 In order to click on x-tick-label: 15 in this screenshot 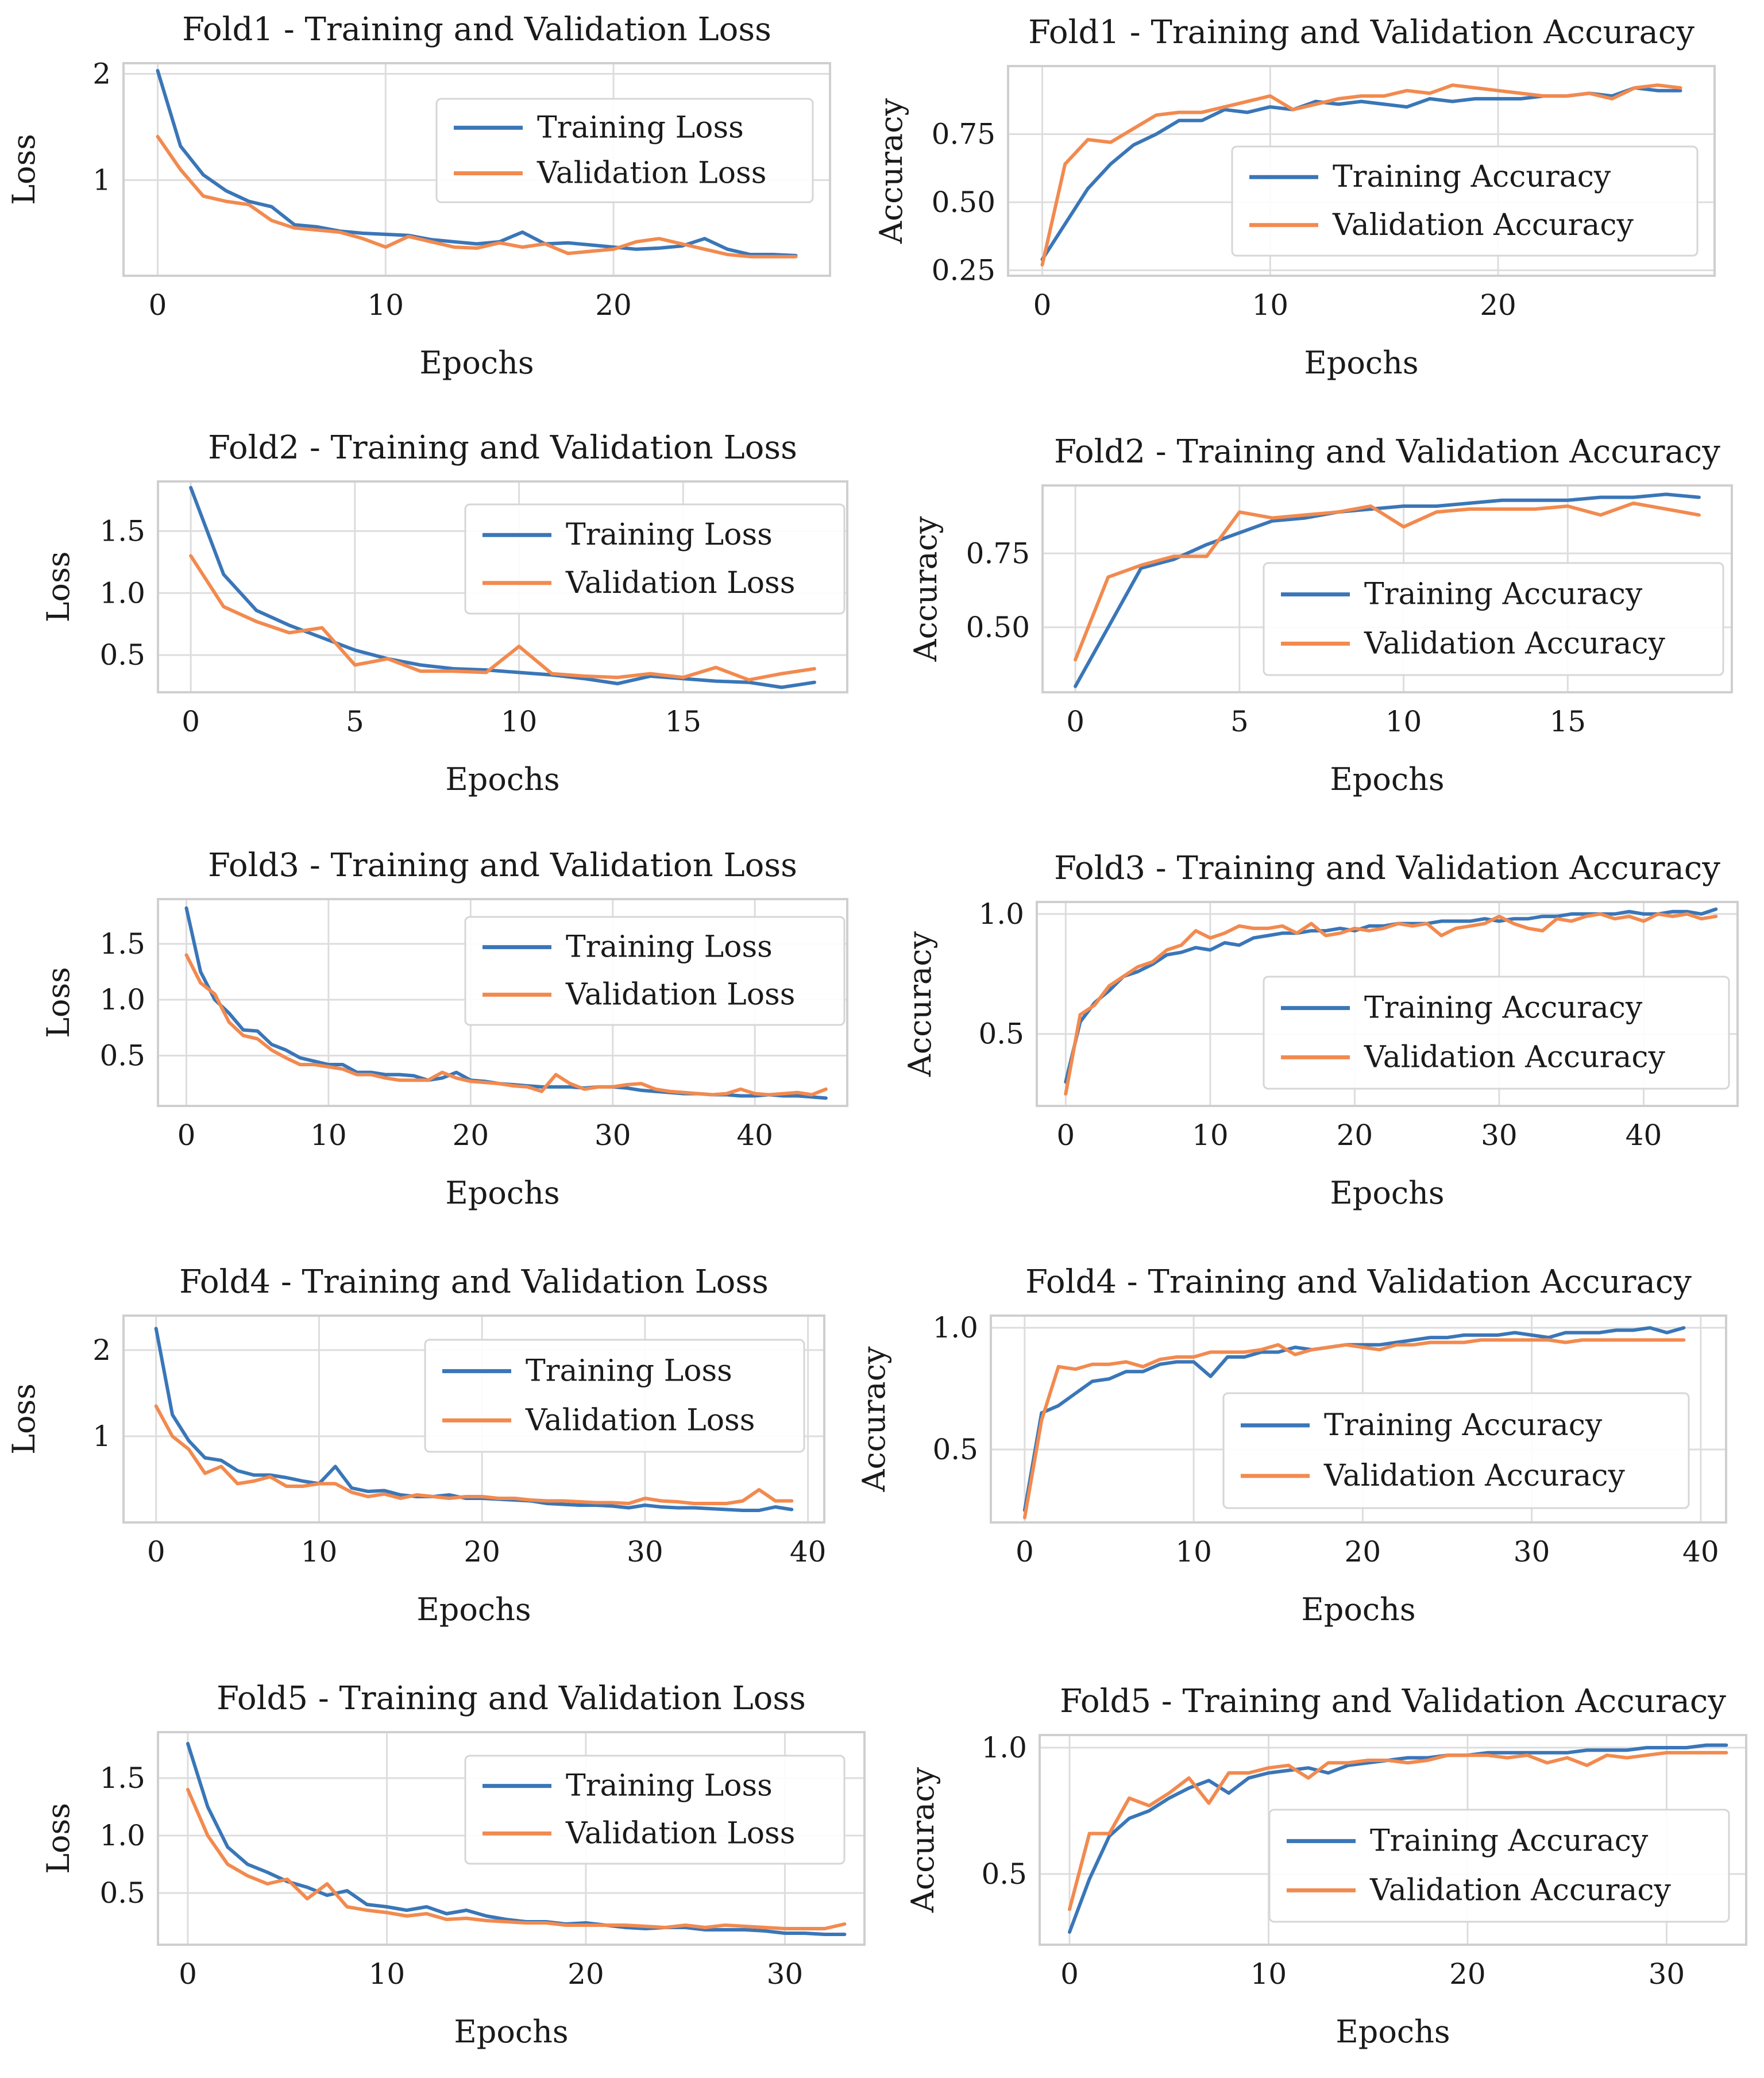, I will do `click(1567, 721)`.